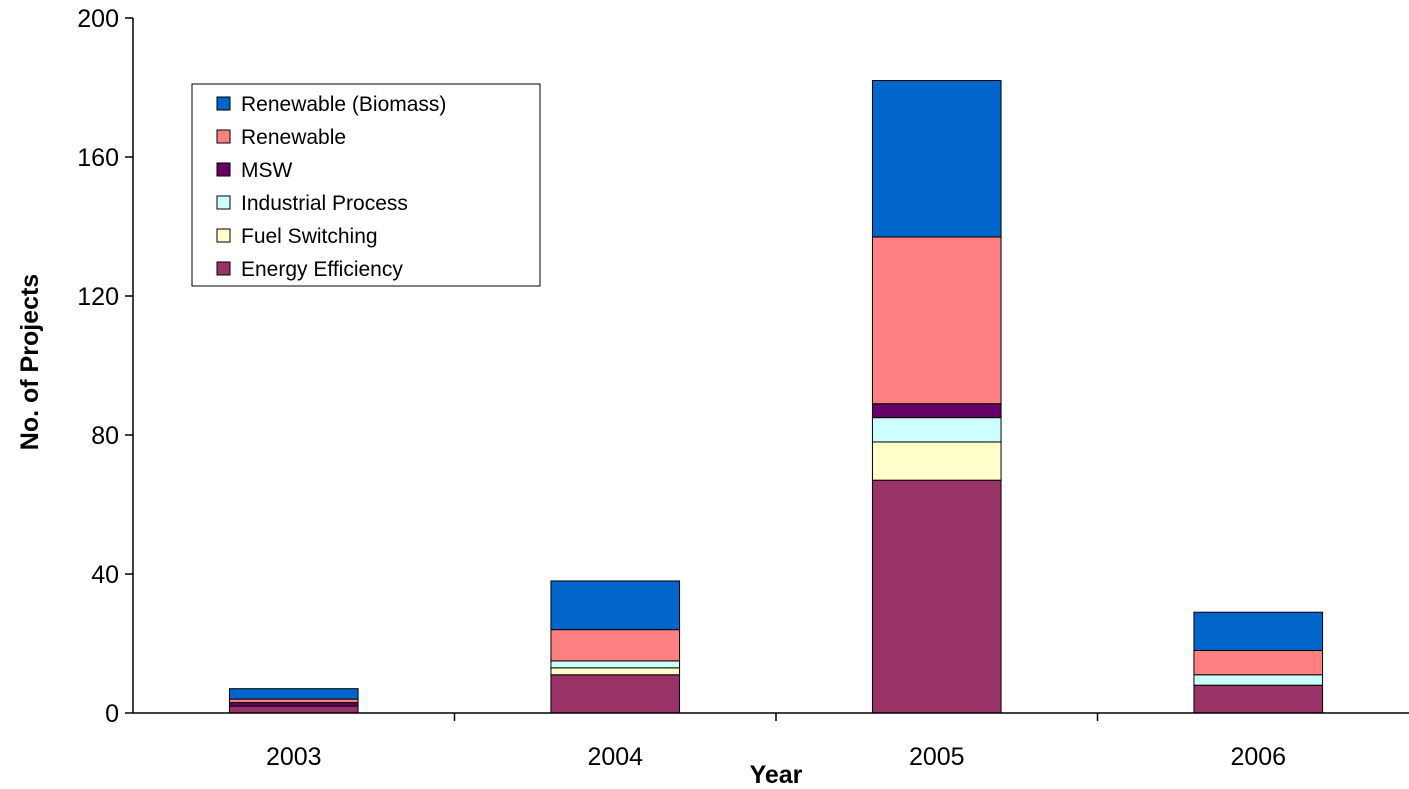 Image resolution: width=1409 pixels, height=789 pixels. What do you see at coordinates (105, 436) in the screenshot?
I see `y-tick-label: 80` at bounding box center [105, 436].